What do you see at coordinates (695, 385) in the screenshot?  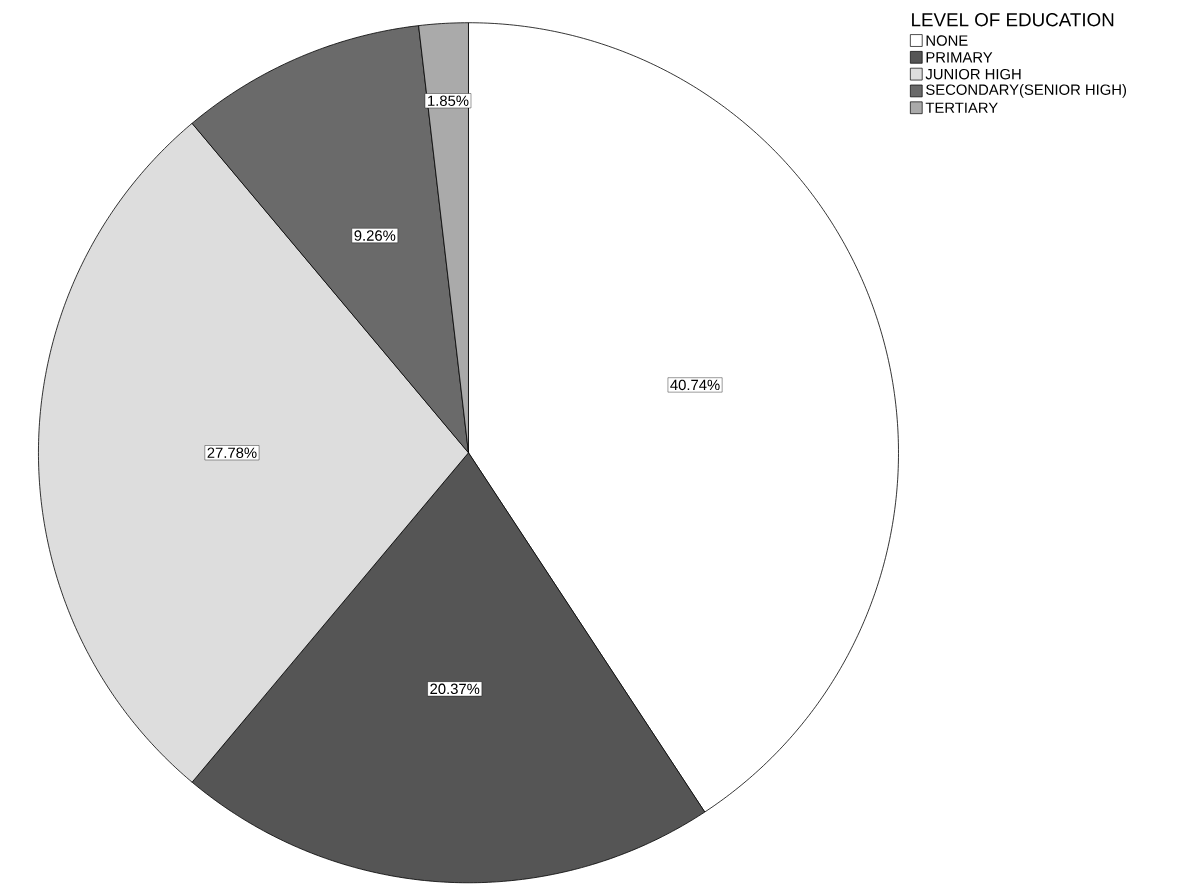 I see `data-label: 40.74%` at bounding box center [695, 385].